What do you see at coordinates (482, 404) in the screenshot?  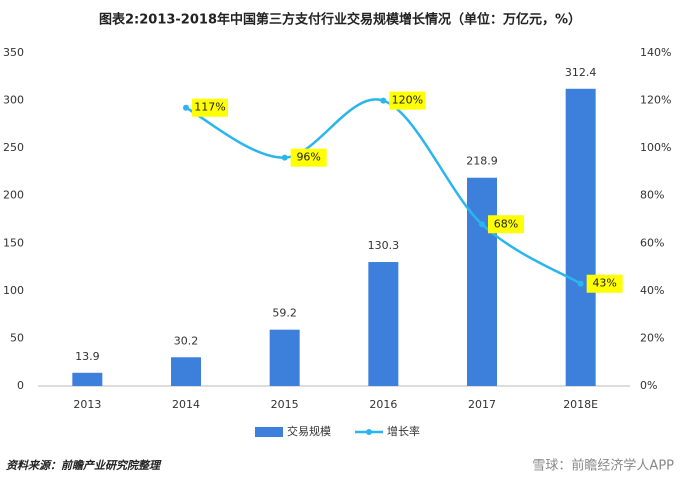 I see `x-tick-label: 2017` at bounding box center [482, 404].